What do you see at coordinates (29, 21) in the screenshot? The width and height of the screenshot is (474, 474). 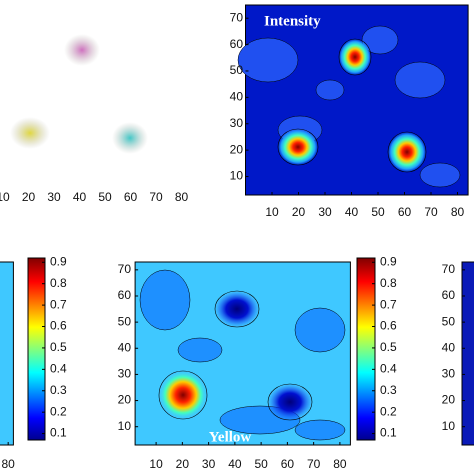 I see `panel-title: Original` at bounding box center [29, 21].